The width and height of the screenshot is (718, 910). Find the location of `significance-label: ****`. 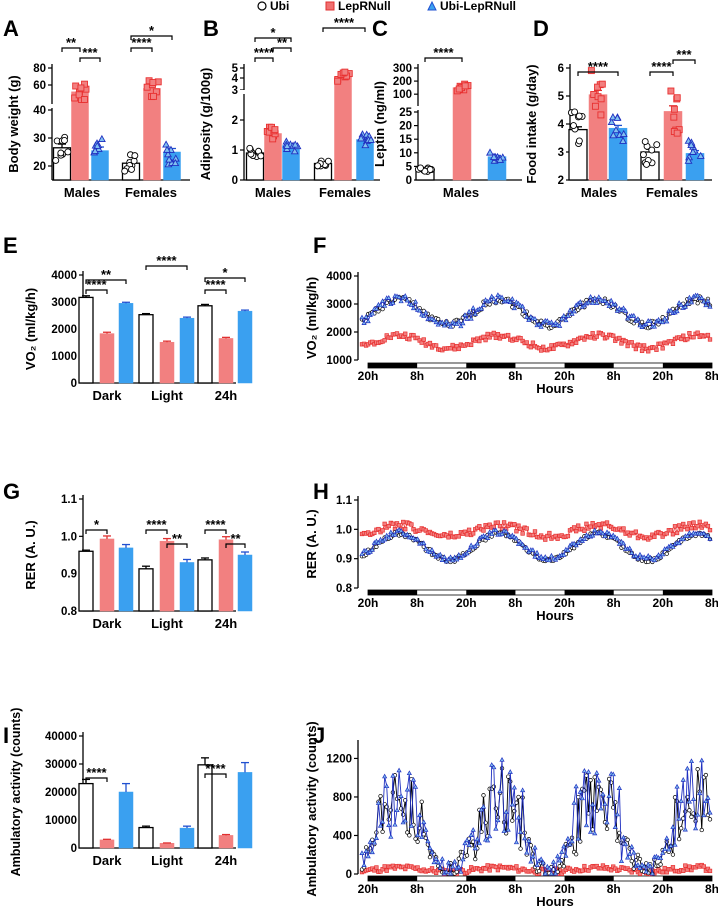

significance-label: **** is located at coordinates (141, 42).